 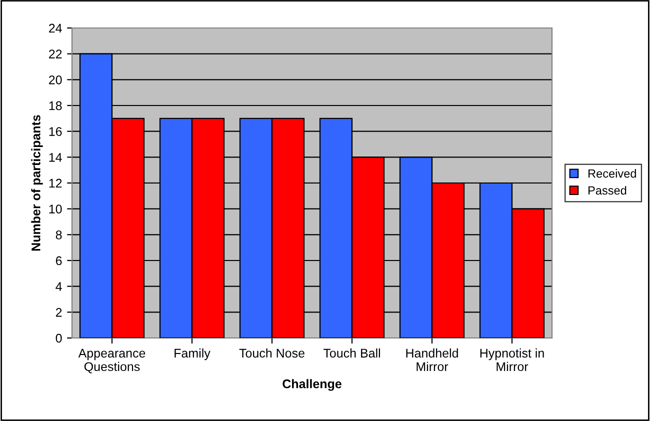 I want to click on y-tick-label: 16, so click(x=55, y=131).